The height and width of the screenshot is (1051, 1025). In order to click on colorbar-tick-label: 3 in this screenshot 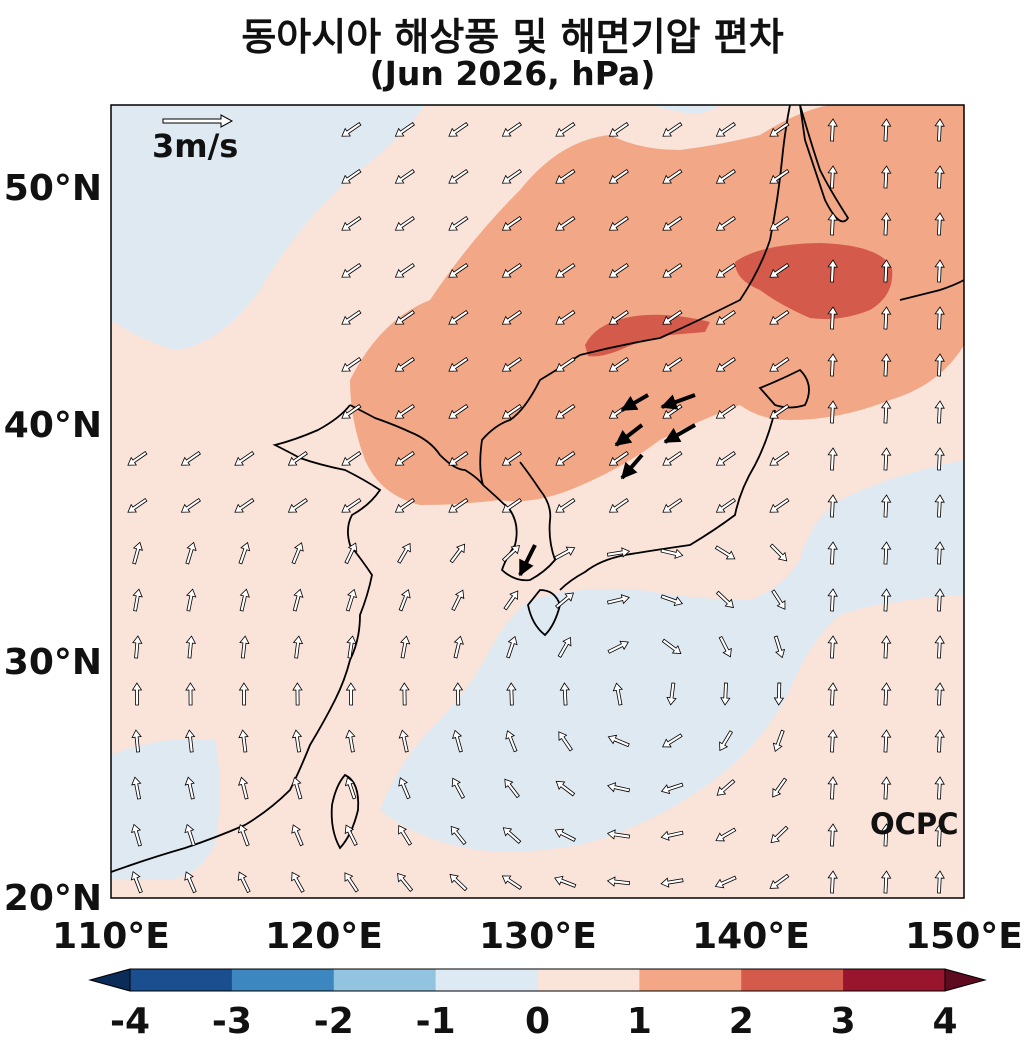, I will do `click(843, 1021)`.